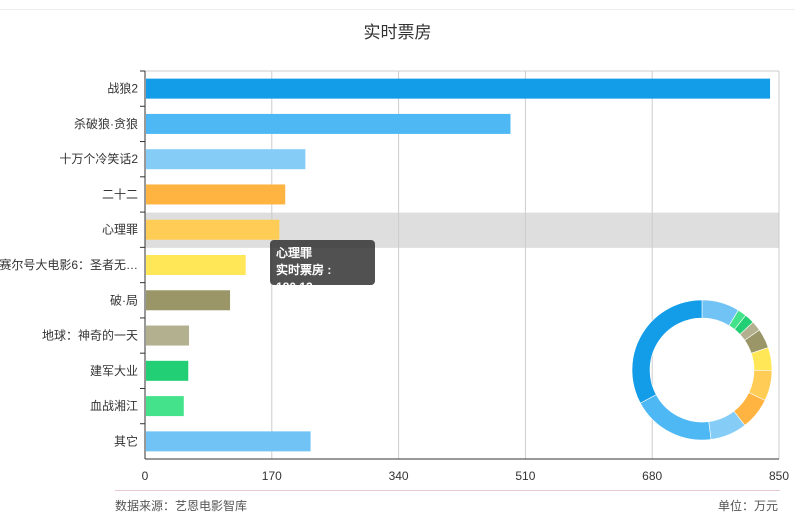 This screenshot has width=795, height=516. What do you see at coordinates (145, 476) in the screenshot?
I see `x-tick-label: 0` at bounding box center [145, 476].